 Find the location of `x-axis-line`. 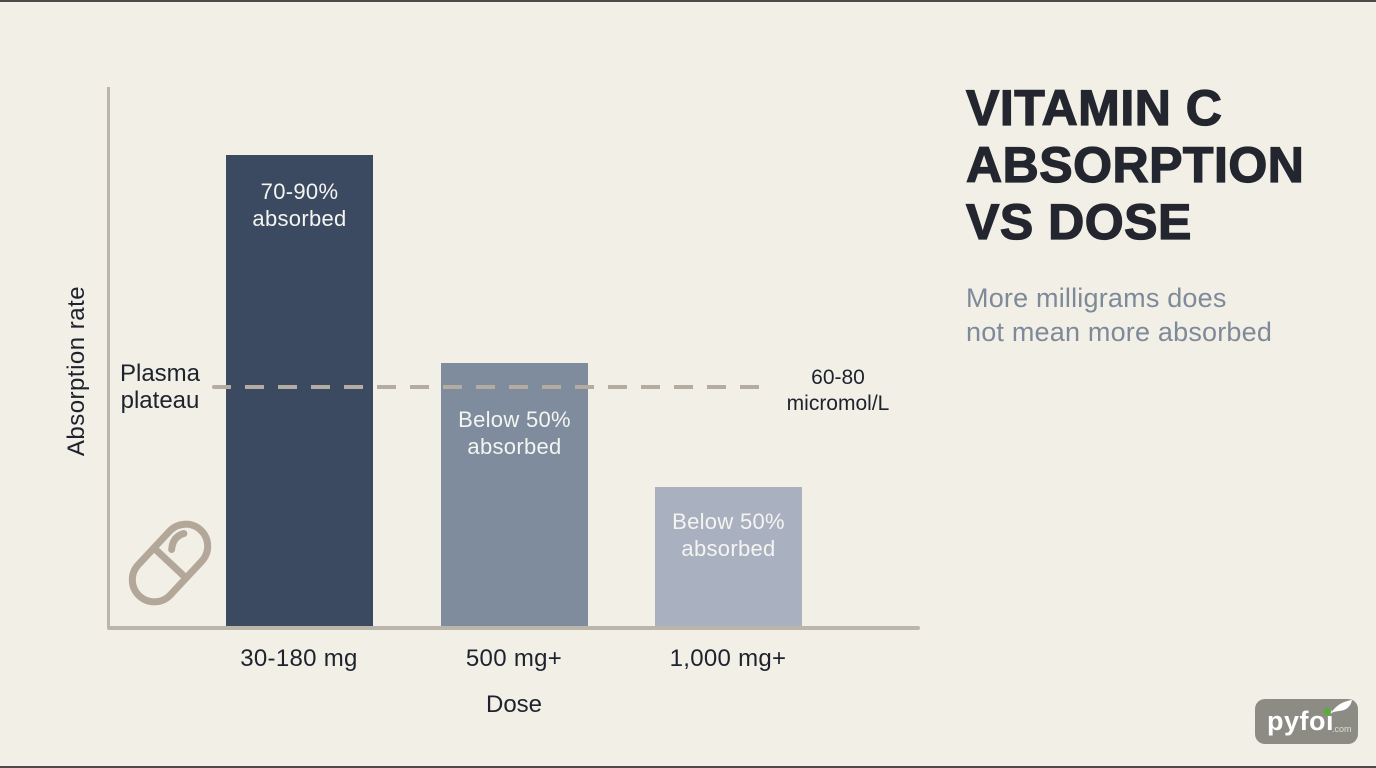

x-axis-line is located at coordinates (513, 628).